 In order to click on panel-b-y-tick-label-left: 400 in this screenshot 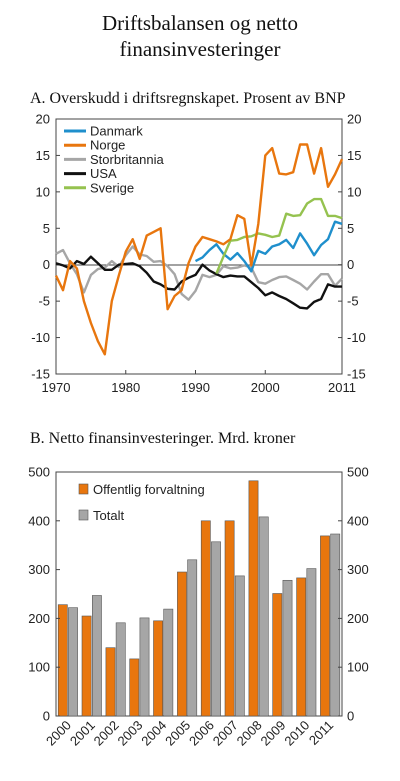, I will do `click(39, 520)`.